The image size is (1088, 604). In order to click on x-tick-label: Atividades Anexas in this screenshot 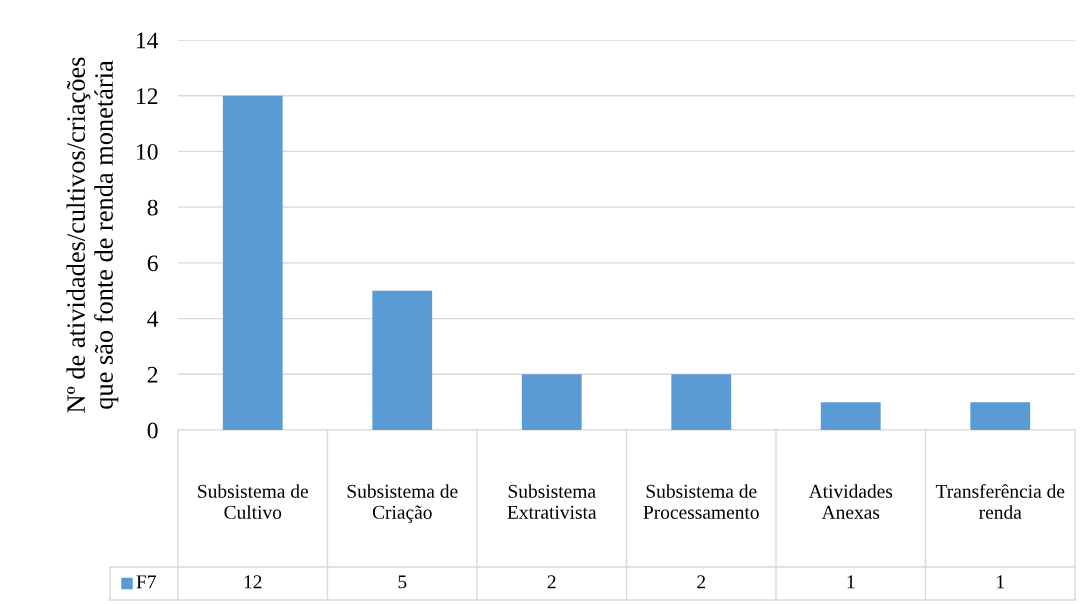, I will do `click(850, 501)`.